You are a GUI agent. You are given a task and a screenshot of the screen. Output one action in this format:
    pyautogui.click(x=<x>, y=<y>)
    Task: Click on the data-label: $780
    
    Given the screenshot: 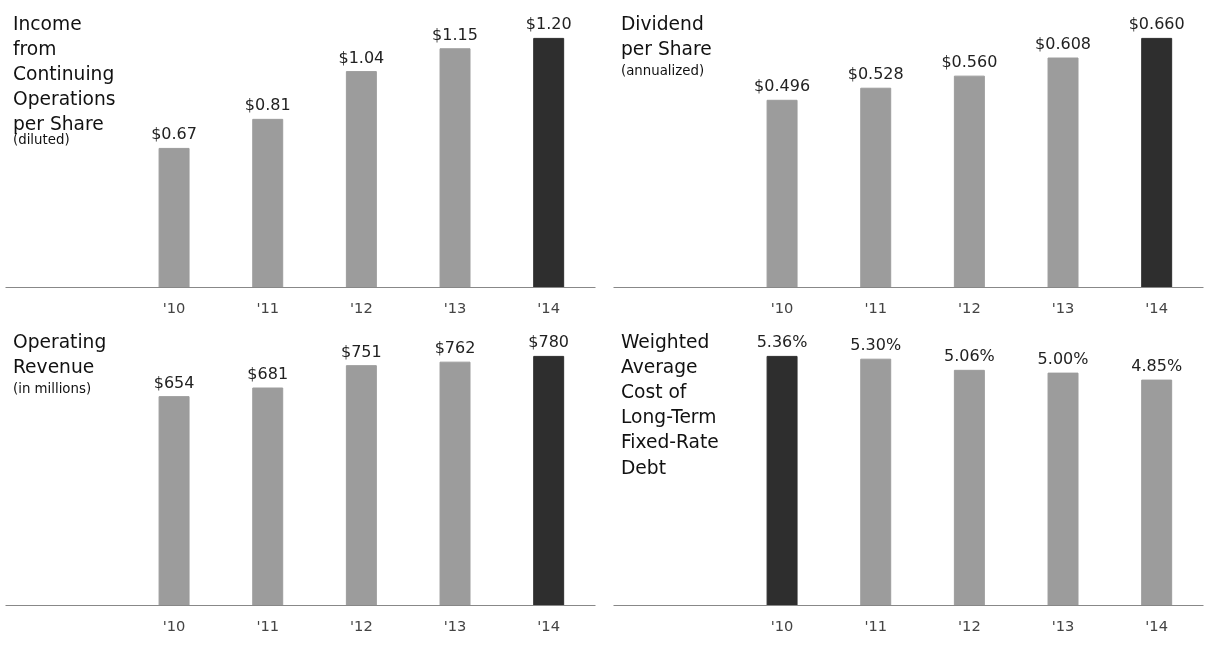 What is the action you would take?
    pyautogui.click(x=549, y=342)
    